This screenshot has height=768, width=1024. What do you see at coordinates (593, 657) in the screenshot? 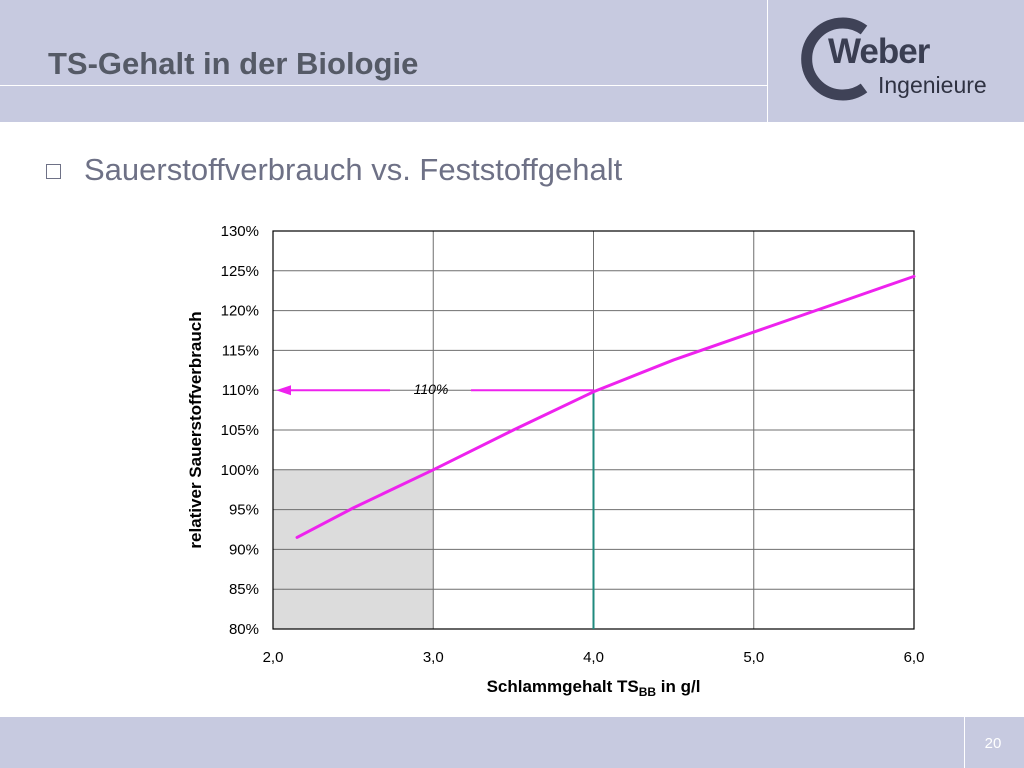
I see `x-tick-label: 4,0` at bounding box center [593, 657].